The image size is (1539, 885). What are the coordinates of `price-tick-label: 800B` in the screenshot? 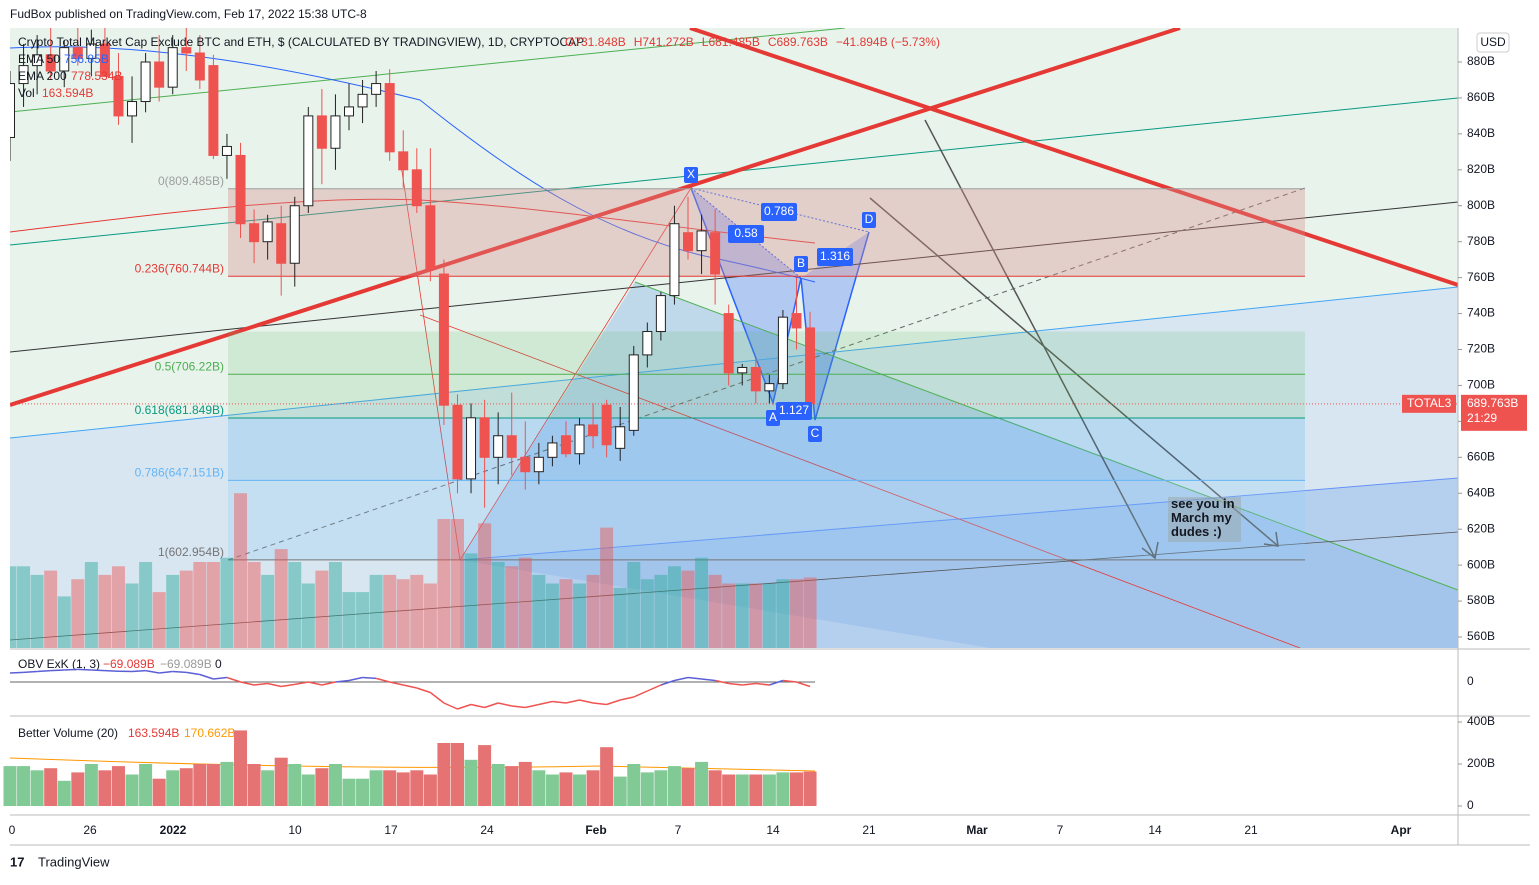 It's located at (1481, 205).